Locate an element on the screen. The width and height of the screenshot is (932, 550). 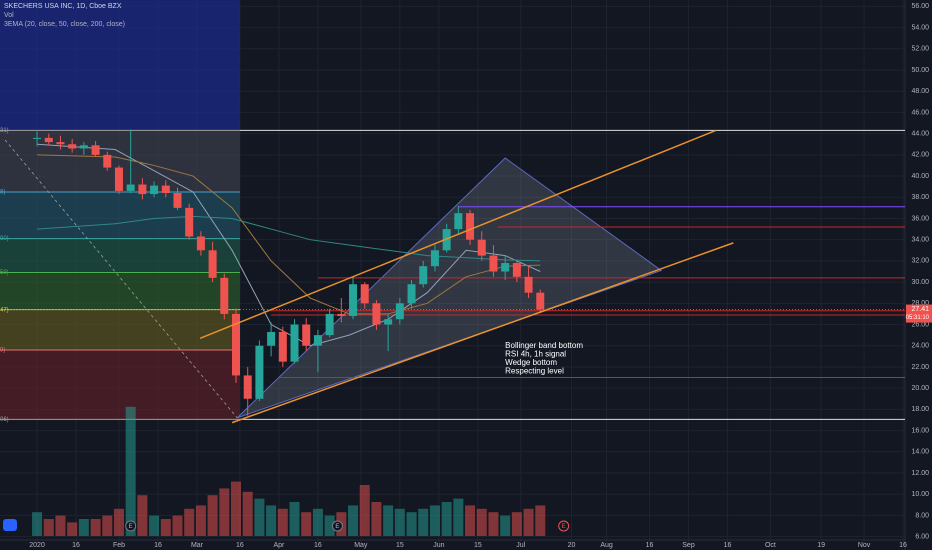
fib-label: 06) is located at coordinates (4, 420).